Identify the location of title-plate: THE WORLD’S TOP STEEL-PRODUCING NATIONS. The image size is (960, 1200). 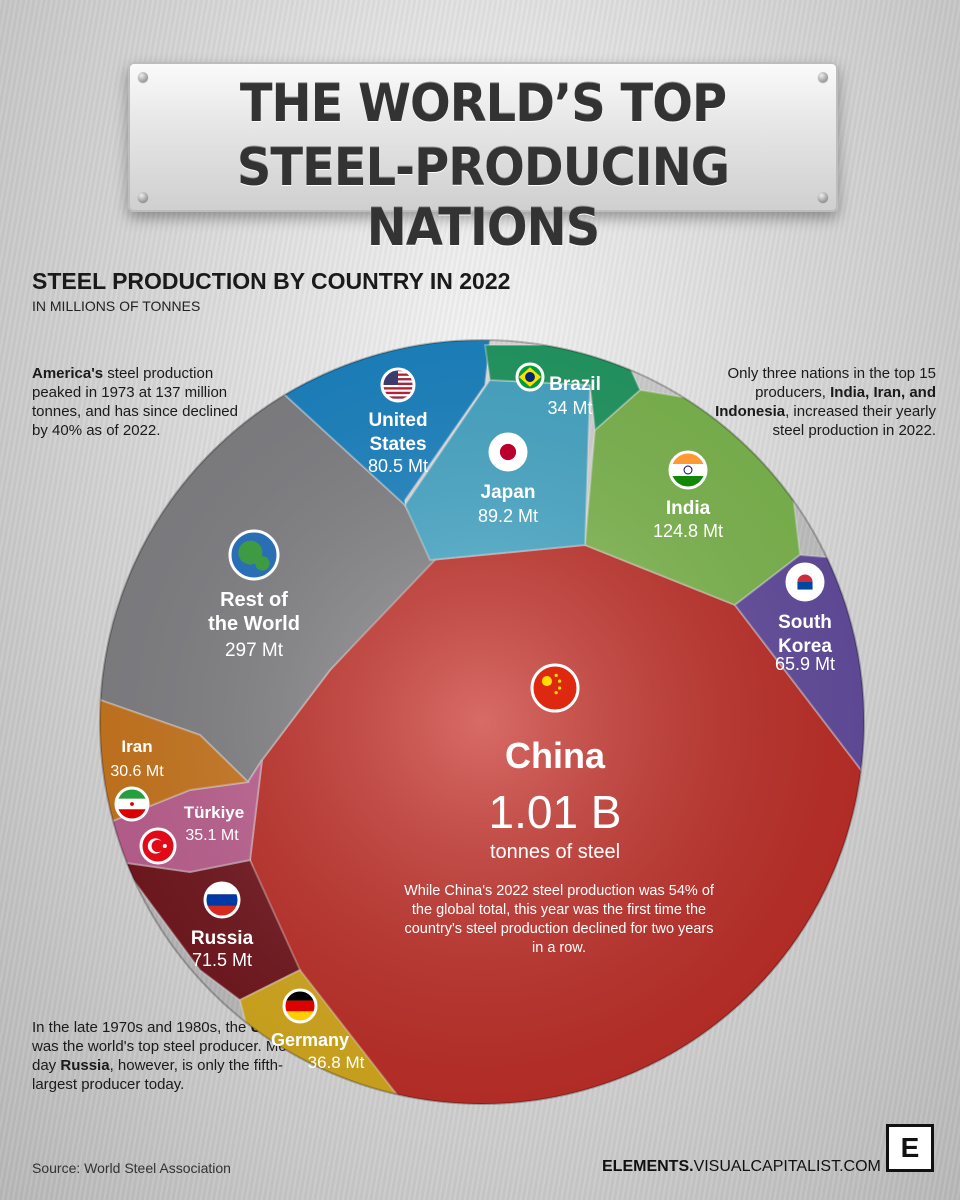
(483, 160).